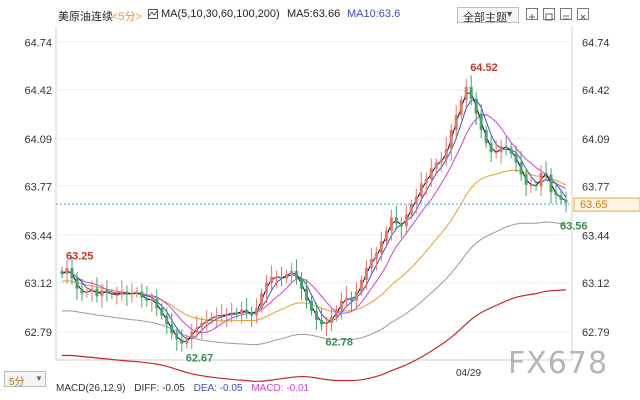 The height and width of the screenshot is (400, 640). I want to click on y-axis-left: 64.74 64.42 64.09 63.77 63.44 63.12 62.79, so click(38, 187).